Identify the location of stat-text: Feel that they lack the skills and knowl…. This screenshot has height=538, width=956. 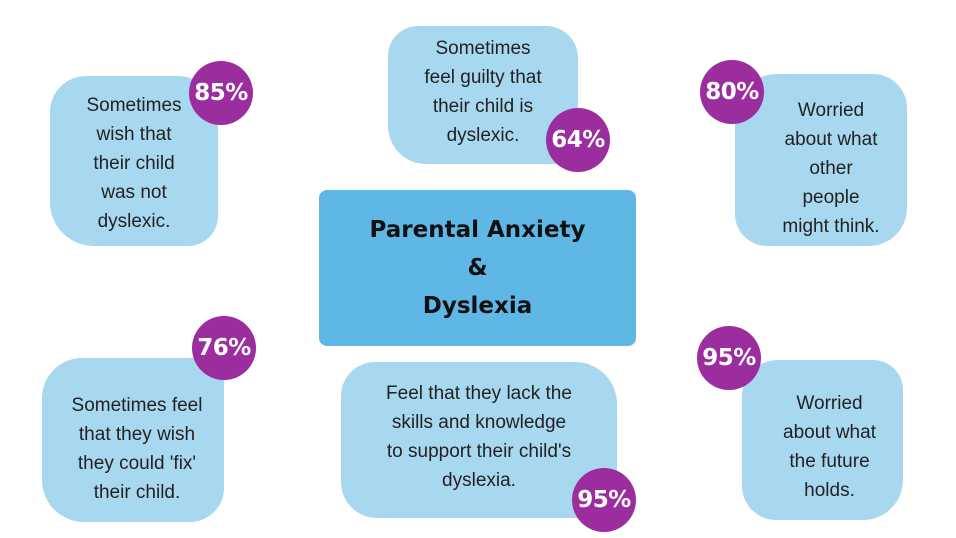
(479, 437).